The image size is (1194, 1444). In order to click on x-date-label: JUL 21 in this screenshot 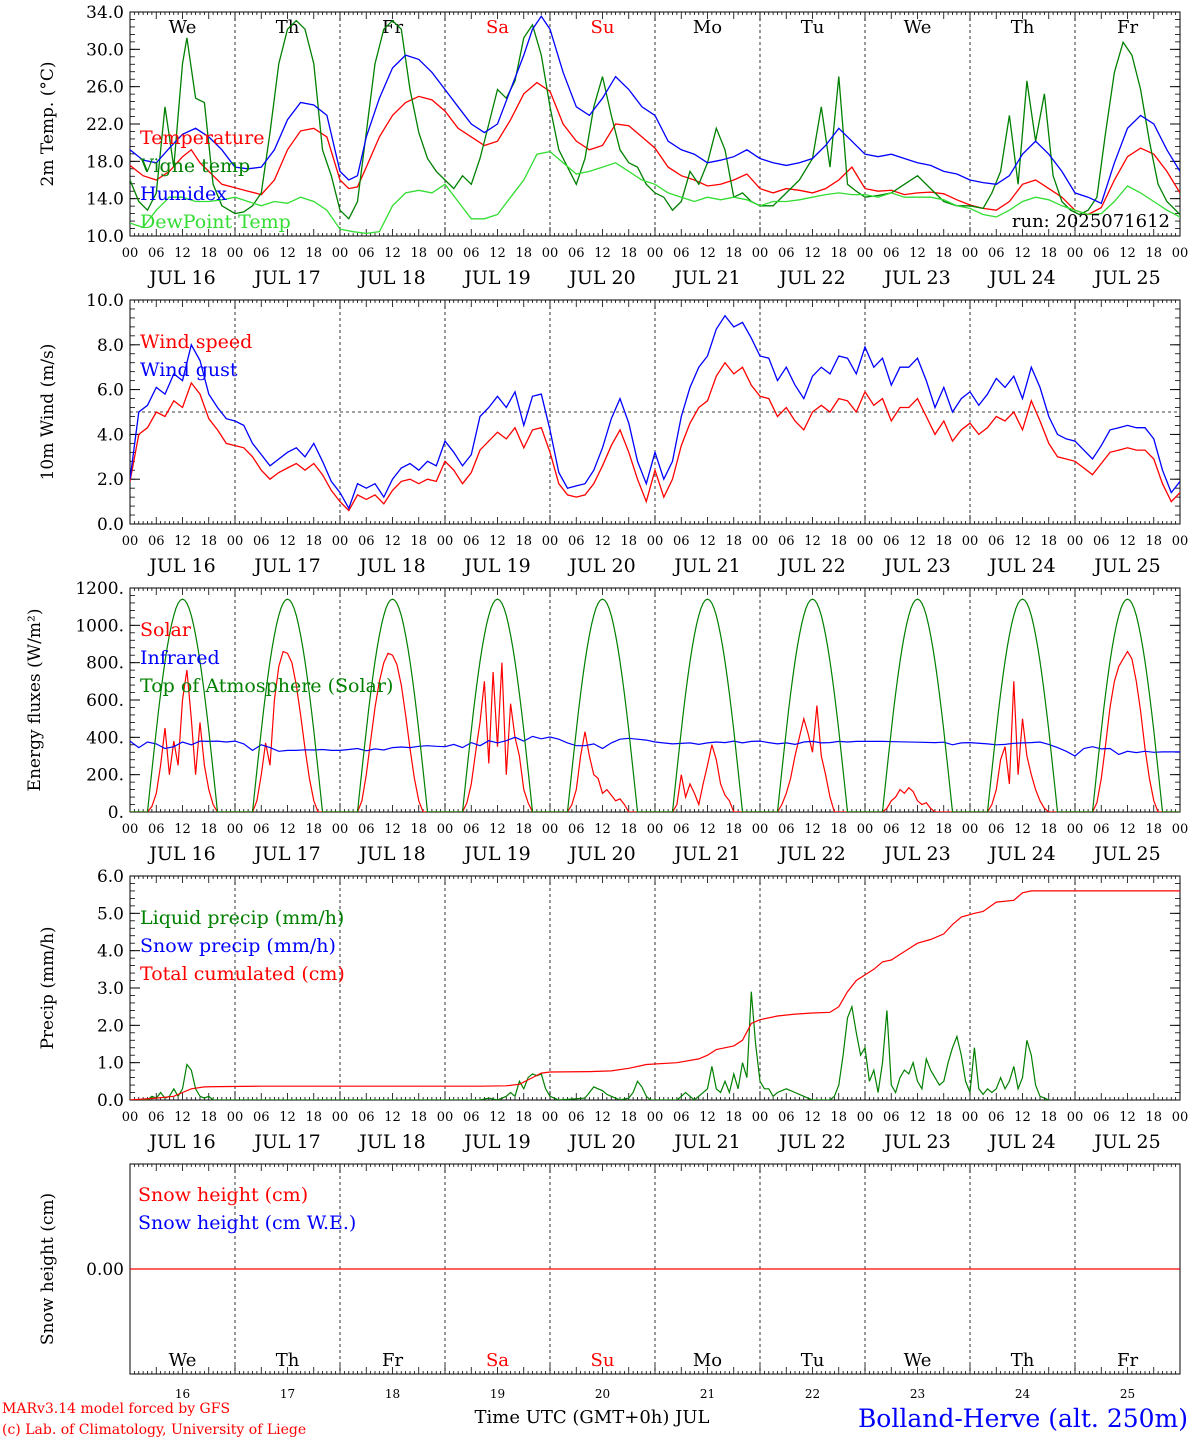, I will do `click(706, 278)`.